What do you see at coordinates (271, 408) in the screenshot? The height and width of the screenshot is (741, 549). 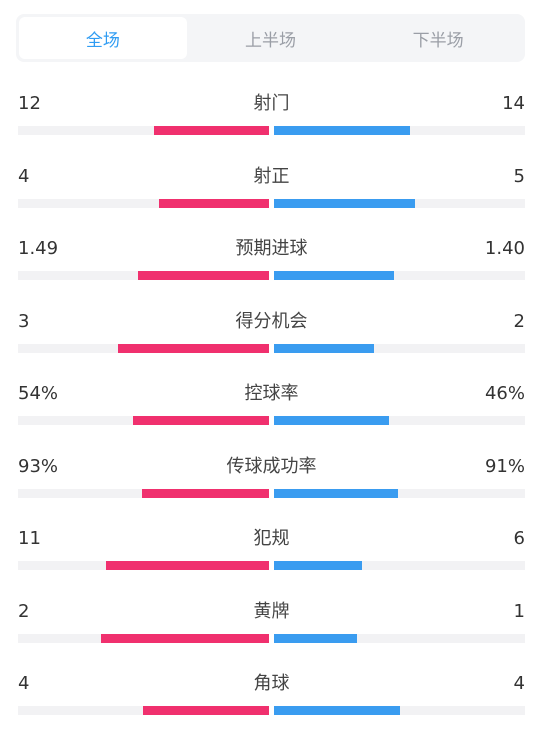 I see `stat-row-possession: 54% 控球率 46%` at bounding box center [271, 408].